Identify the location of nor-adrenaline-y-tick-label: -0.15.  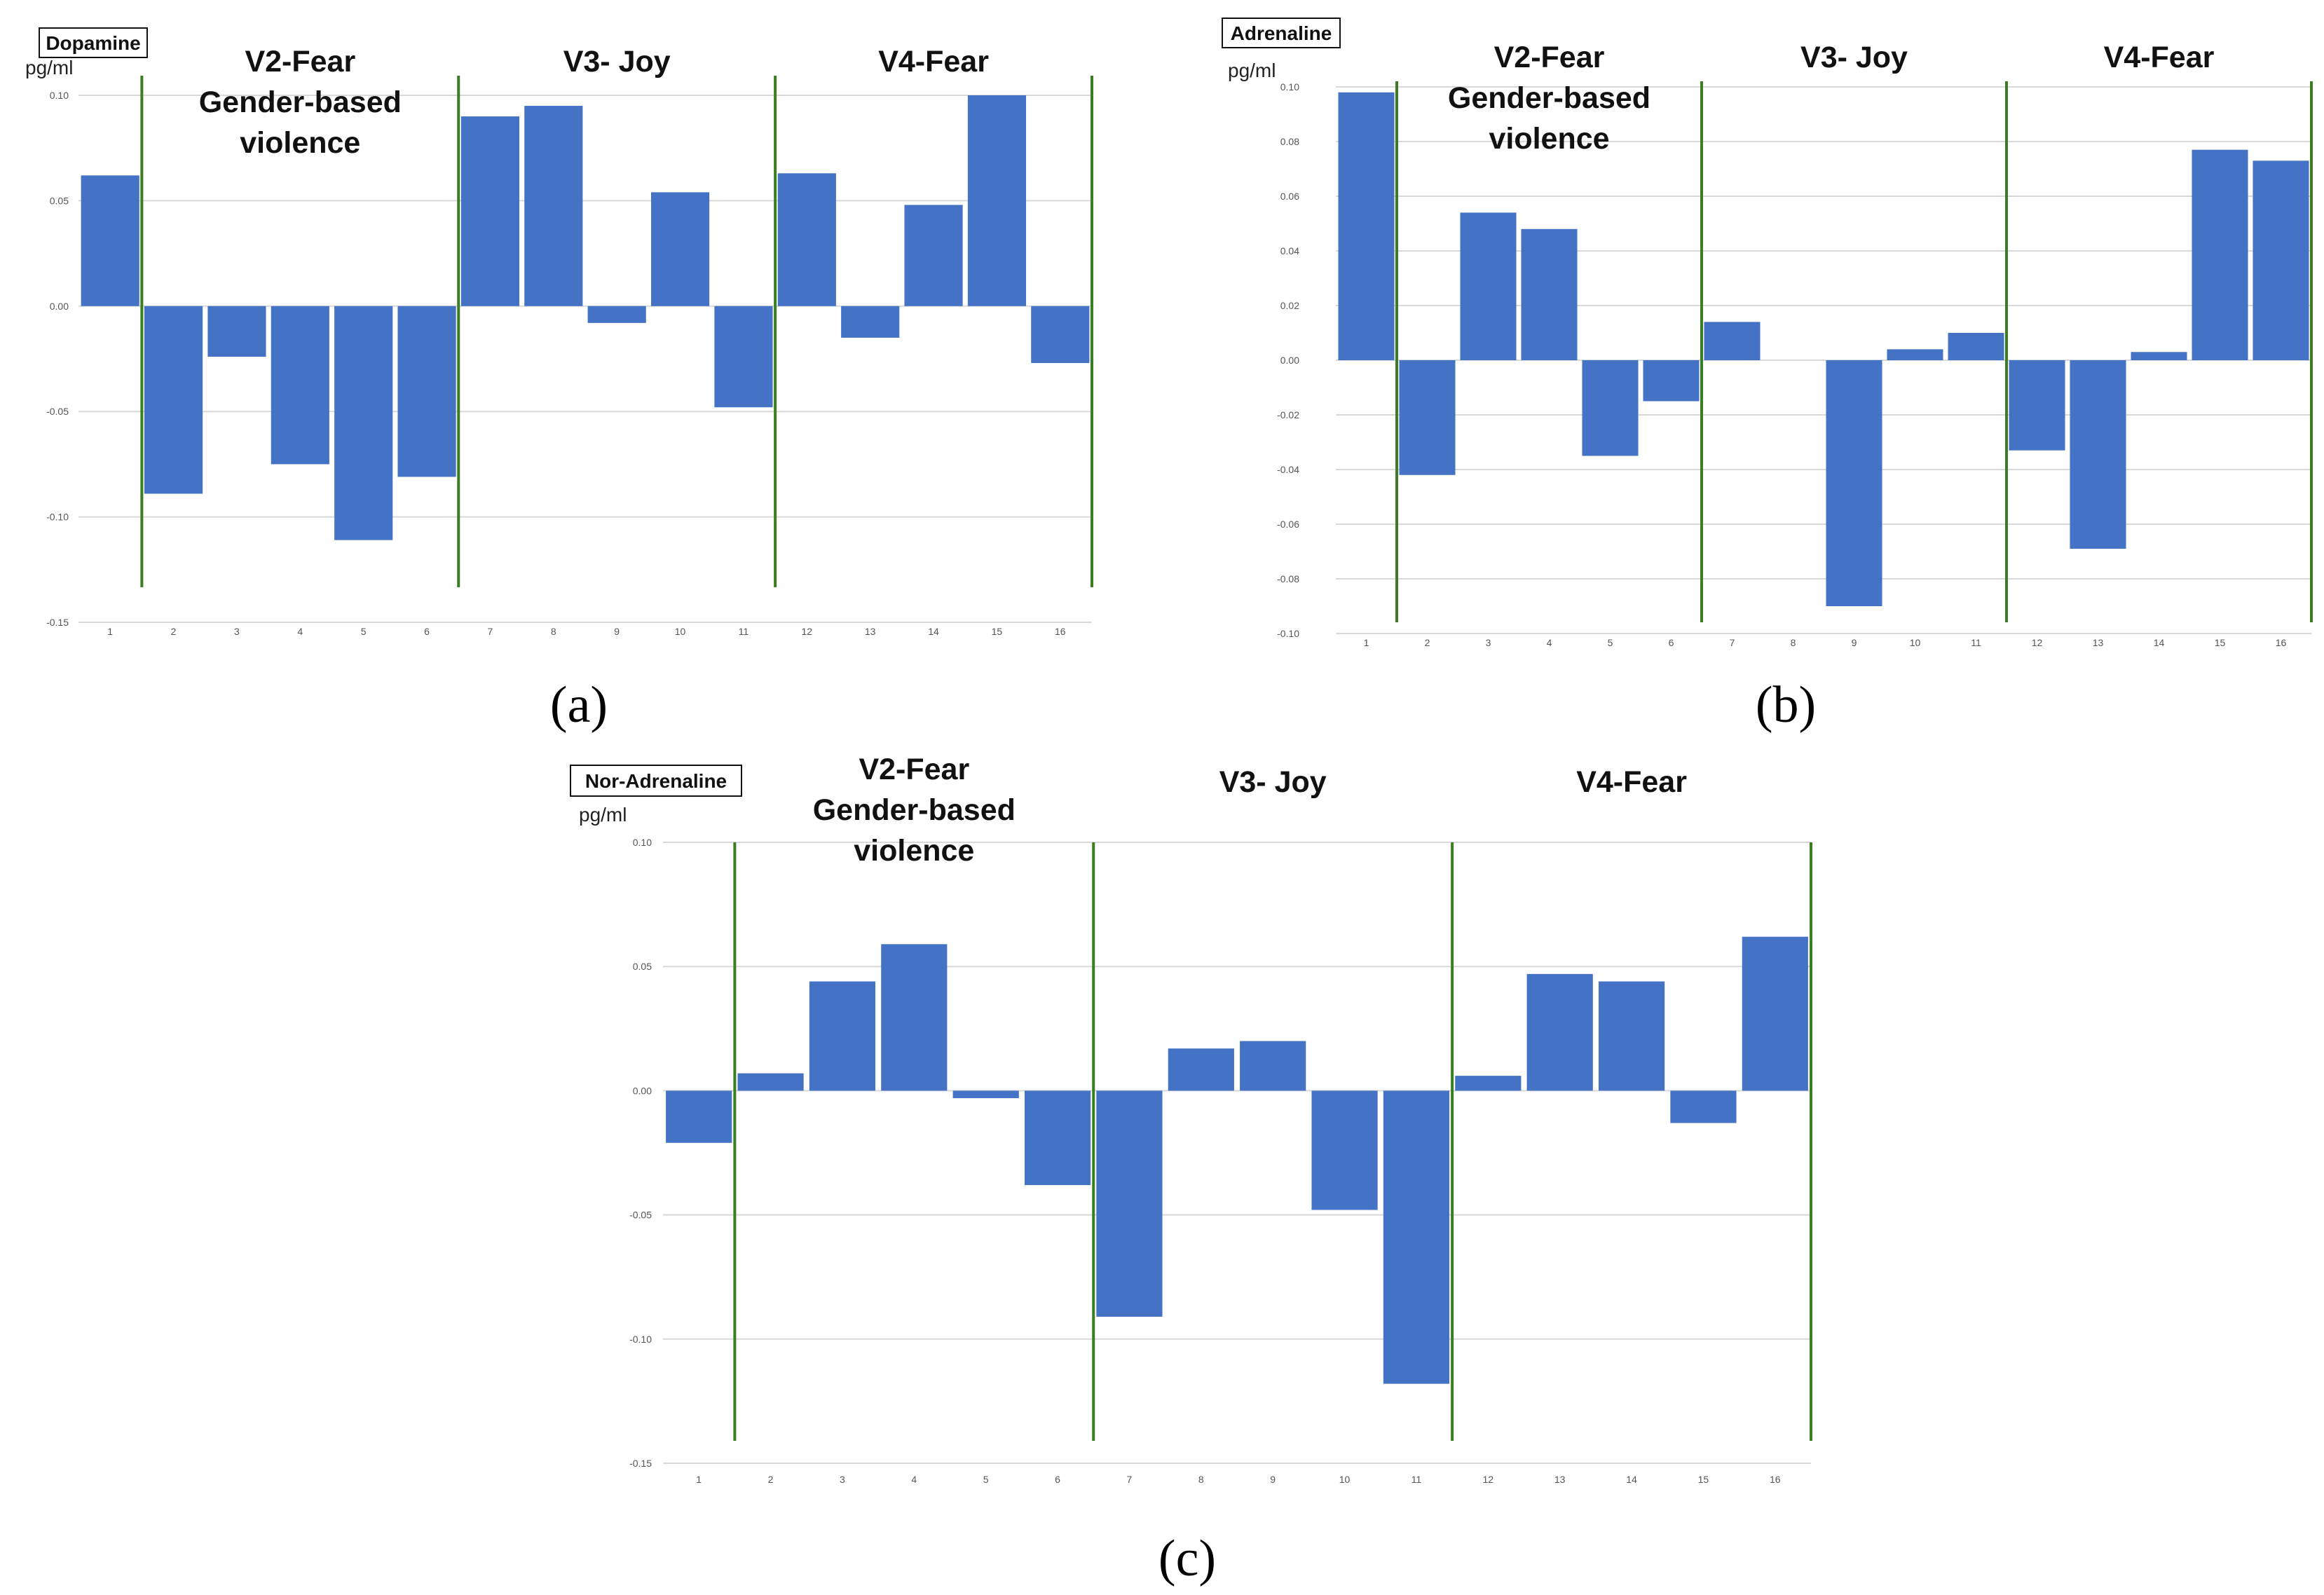
(640, 1464).